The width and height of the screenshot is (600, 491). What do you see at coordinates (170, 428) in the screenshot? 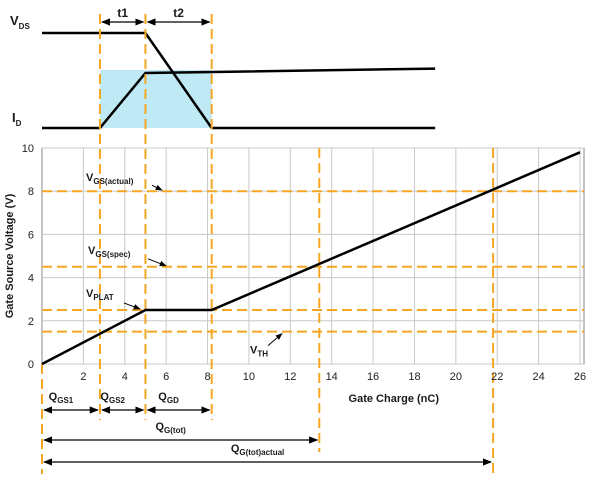
I see `qgtot-label: QG(tot)` at bounding box center [170, 428].